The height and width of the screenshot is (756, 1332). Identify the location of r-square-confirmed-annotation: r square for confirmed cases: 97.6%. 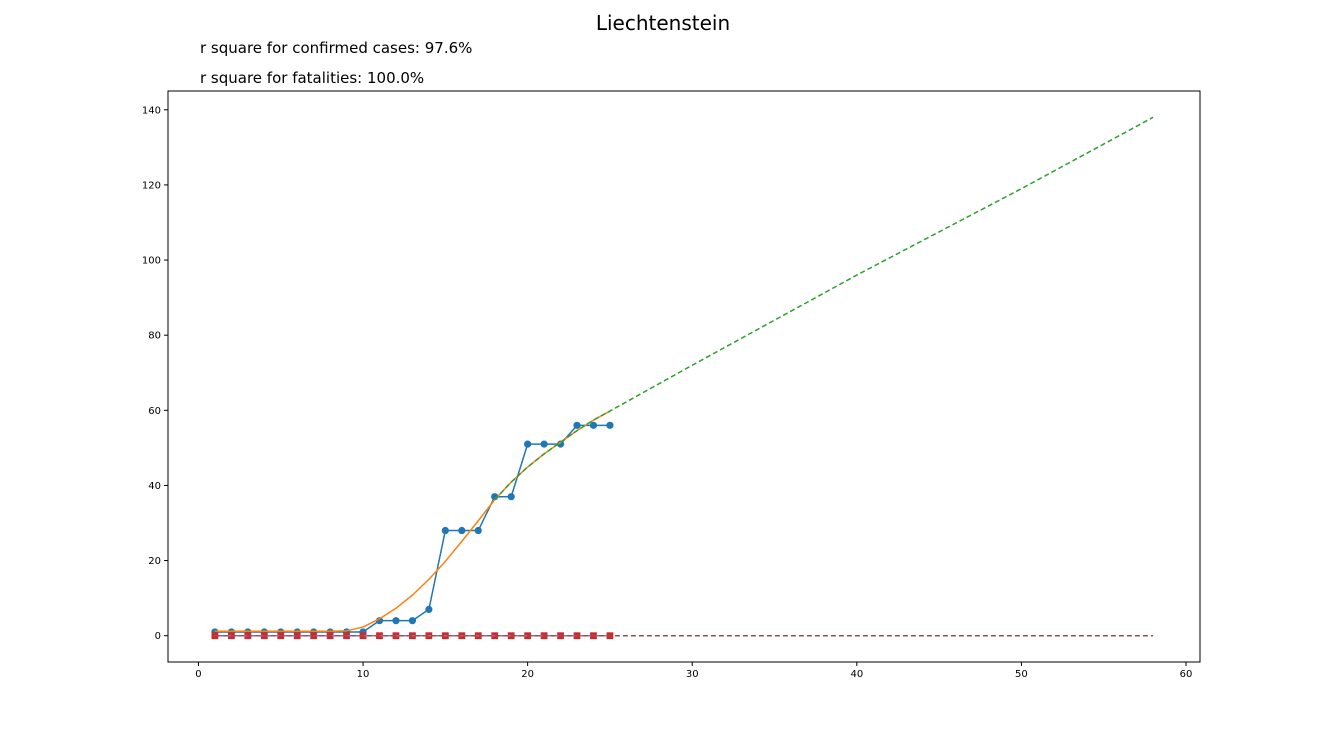
(336, 48).